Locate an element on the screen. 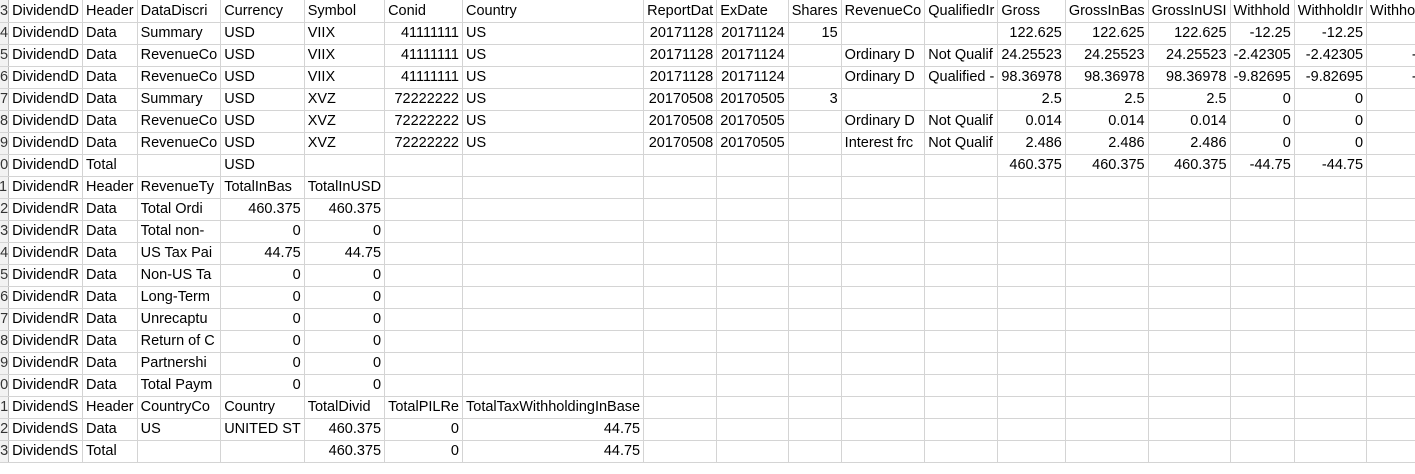  row-header: 22 is located at coordinates (5, 429).